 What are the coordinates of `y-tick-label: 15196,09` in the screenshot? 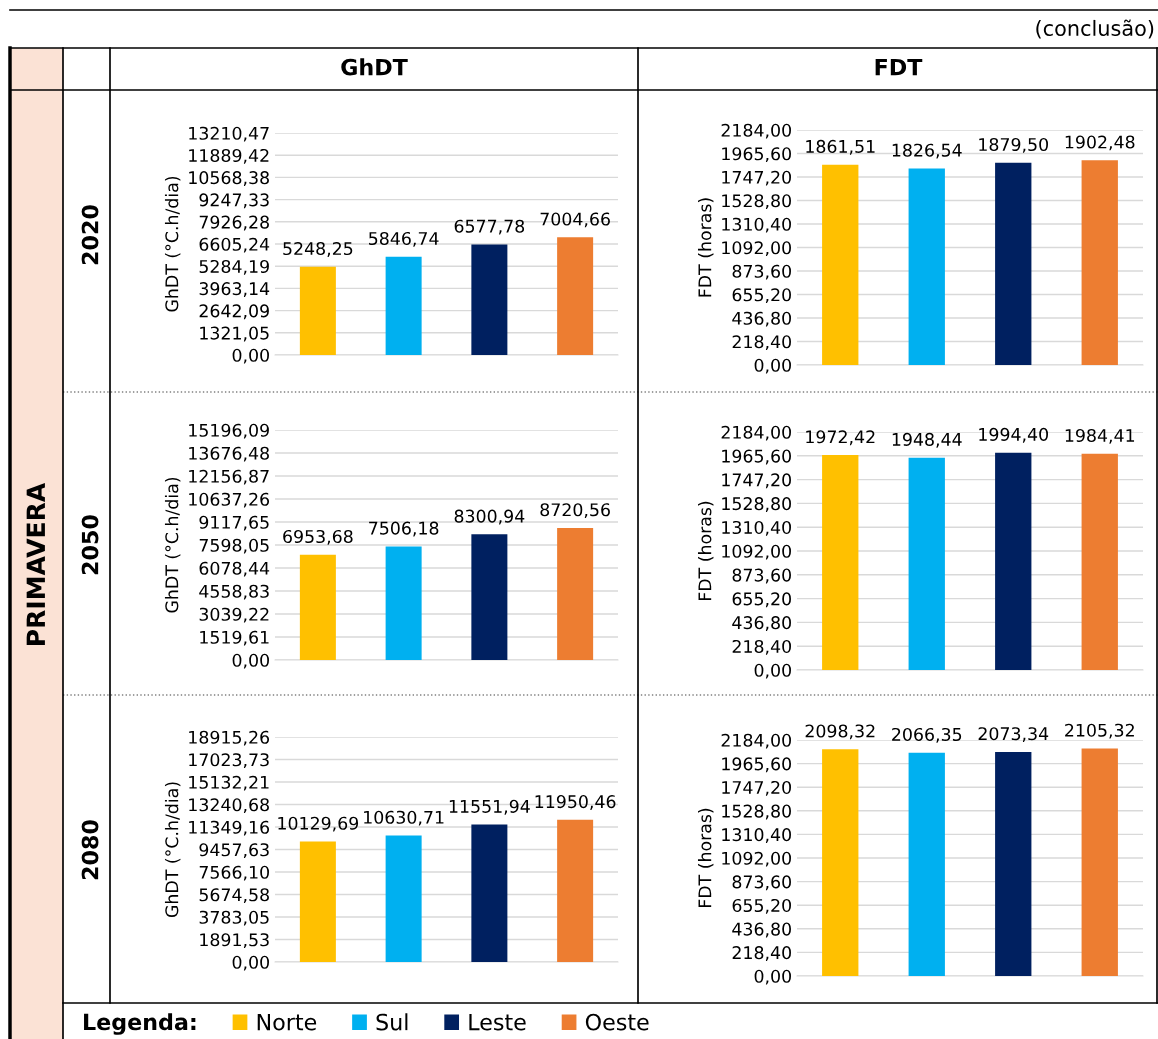 It's located at (229, 431).